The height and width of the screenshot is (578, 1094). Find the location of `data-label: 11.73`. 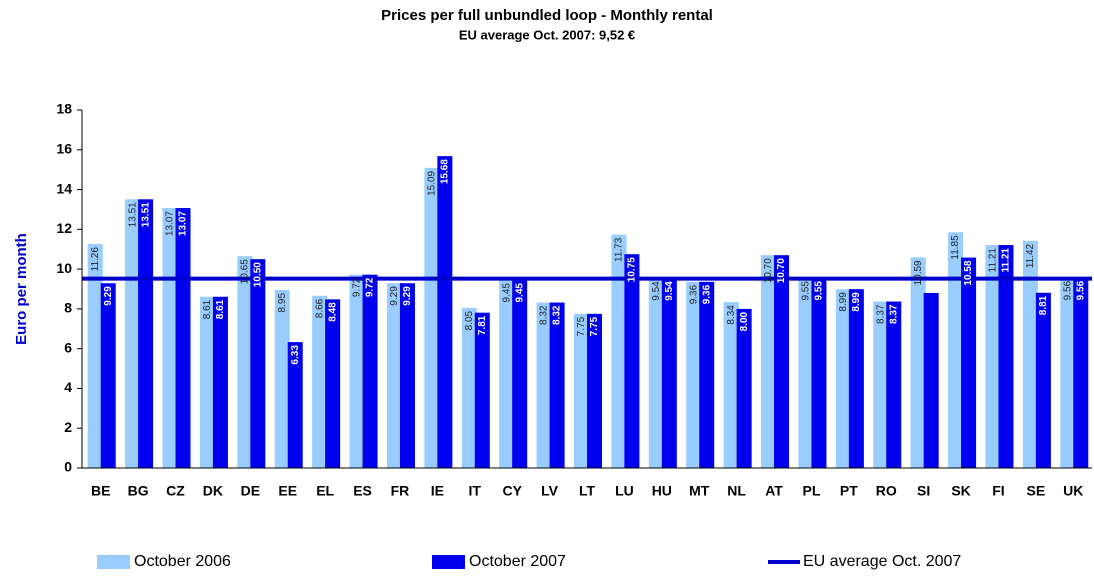

data-label: 11.73 is located at coordinates (619, 249).